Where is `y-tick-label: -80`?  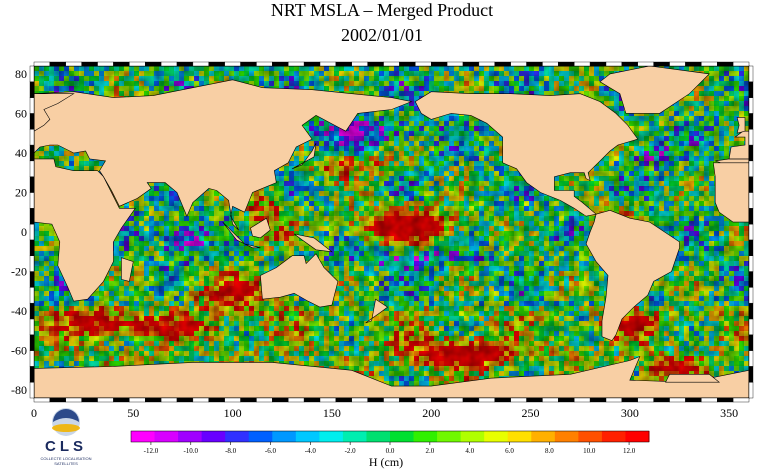
y-tick-label: -80 is located at coordinates (19, 390).